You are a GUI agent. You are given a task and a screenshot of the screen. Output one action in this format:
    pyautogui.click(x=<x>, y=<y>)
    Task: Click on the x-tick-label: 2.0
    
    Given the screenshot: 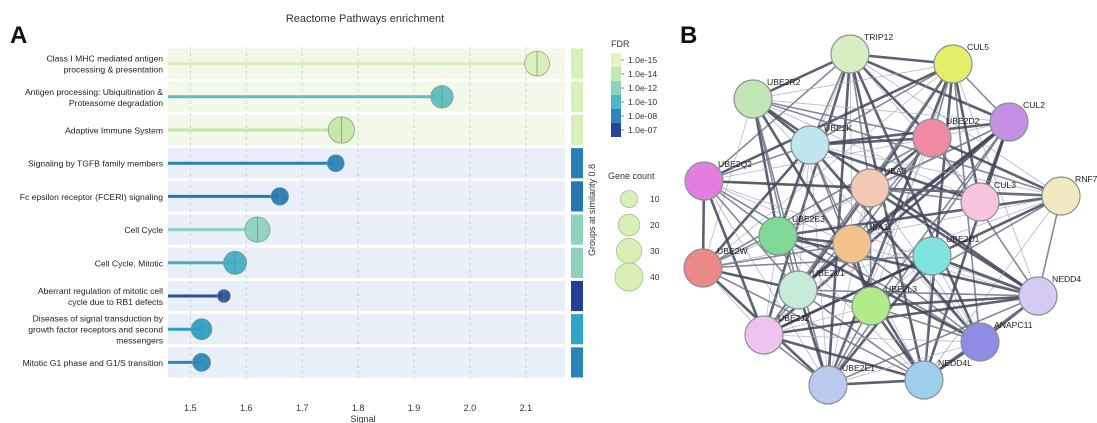 What is the action you would take?
    pyautogui.click(x=470, y=408)
    